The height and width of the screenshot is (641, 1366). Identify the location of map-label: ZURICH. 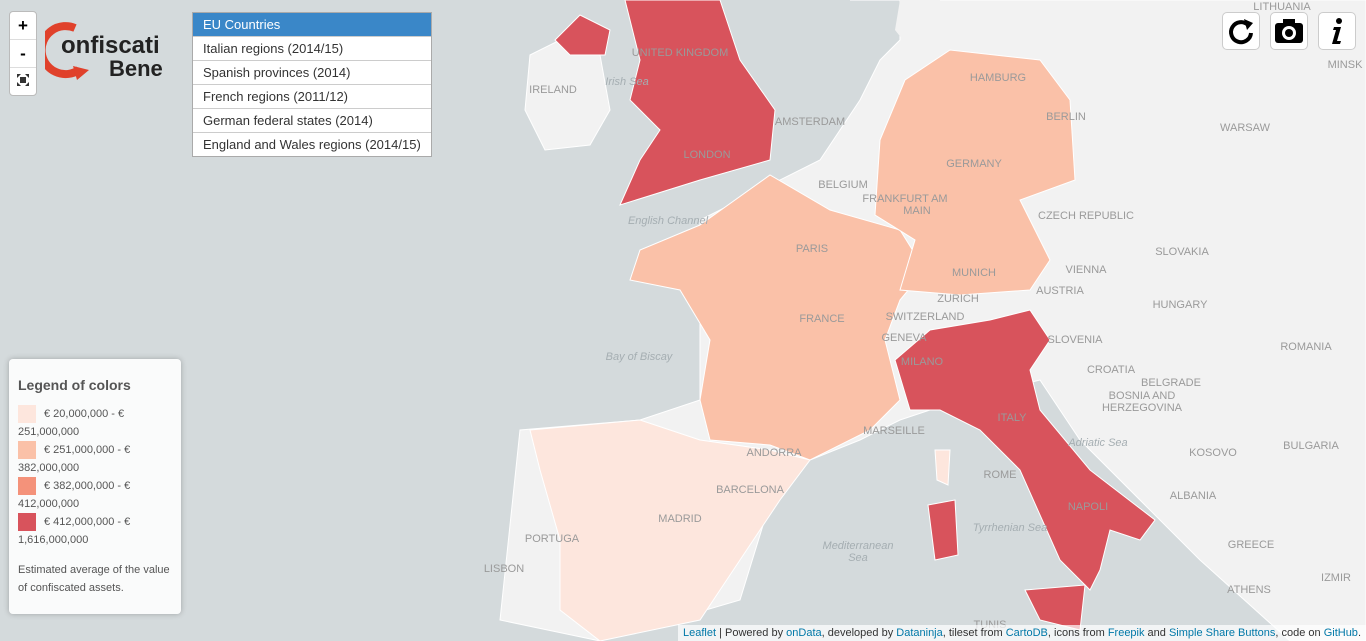
(958, 299).